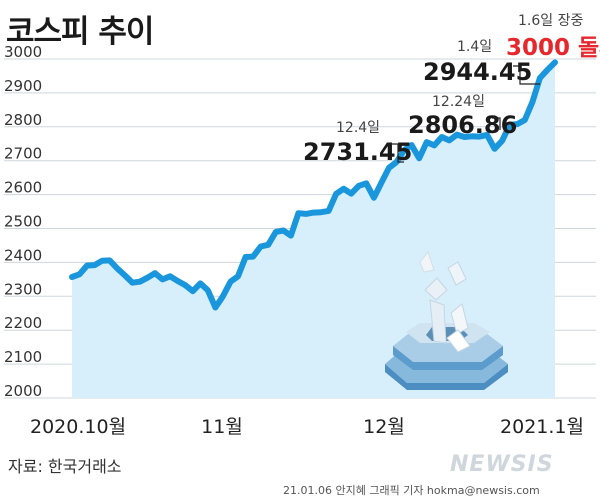  I want to click on x-tick-label: 2020.10월, so click(78, 427).